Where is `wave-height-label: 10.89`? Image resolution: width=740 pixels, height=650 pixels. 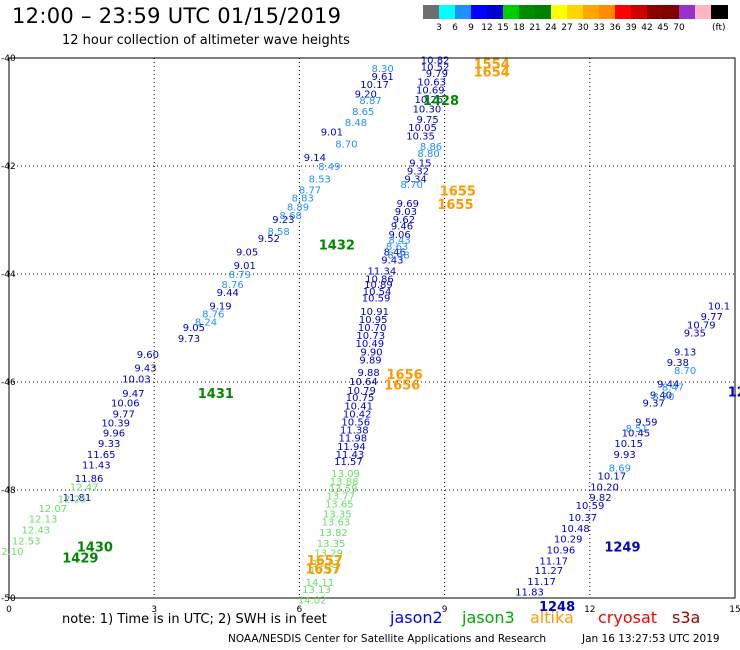
wave-height-label: 10.89 is located at coordinates (378, 285).